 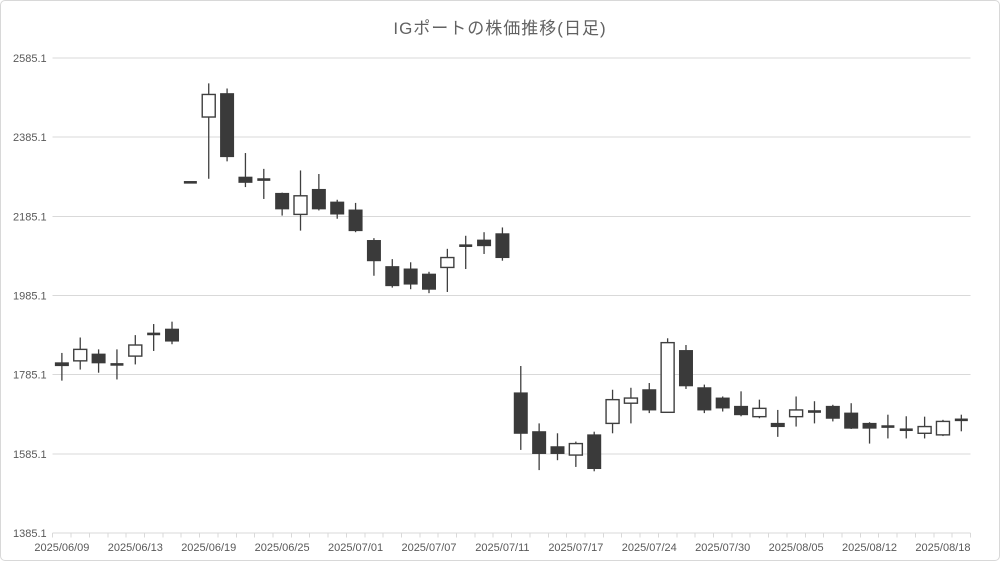 I want to click on y-axis-label: 1985.1, so click(x=30, y=297).